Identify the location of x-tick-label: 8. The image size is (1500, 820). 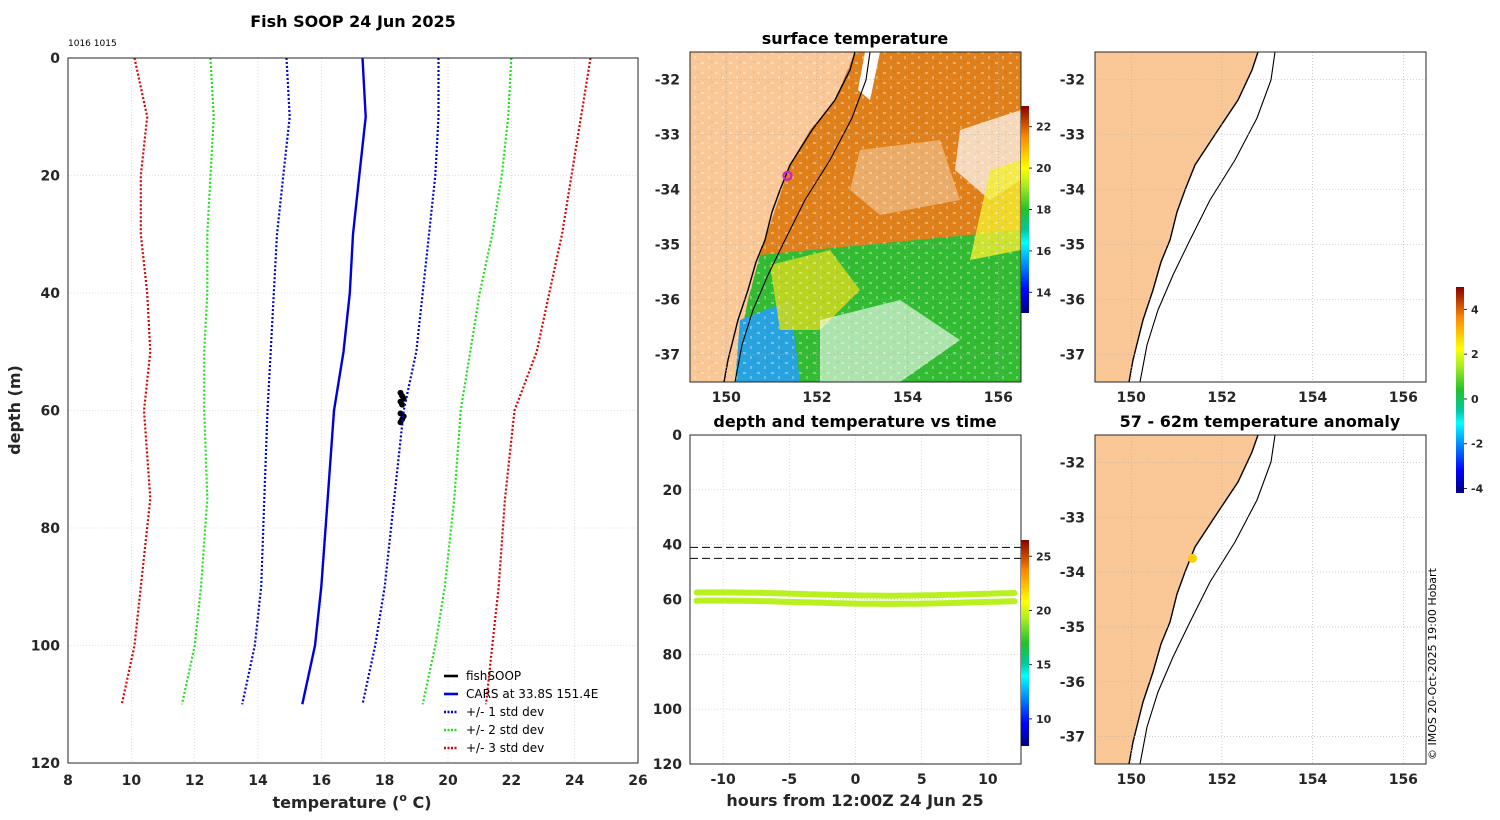
(68, 781).